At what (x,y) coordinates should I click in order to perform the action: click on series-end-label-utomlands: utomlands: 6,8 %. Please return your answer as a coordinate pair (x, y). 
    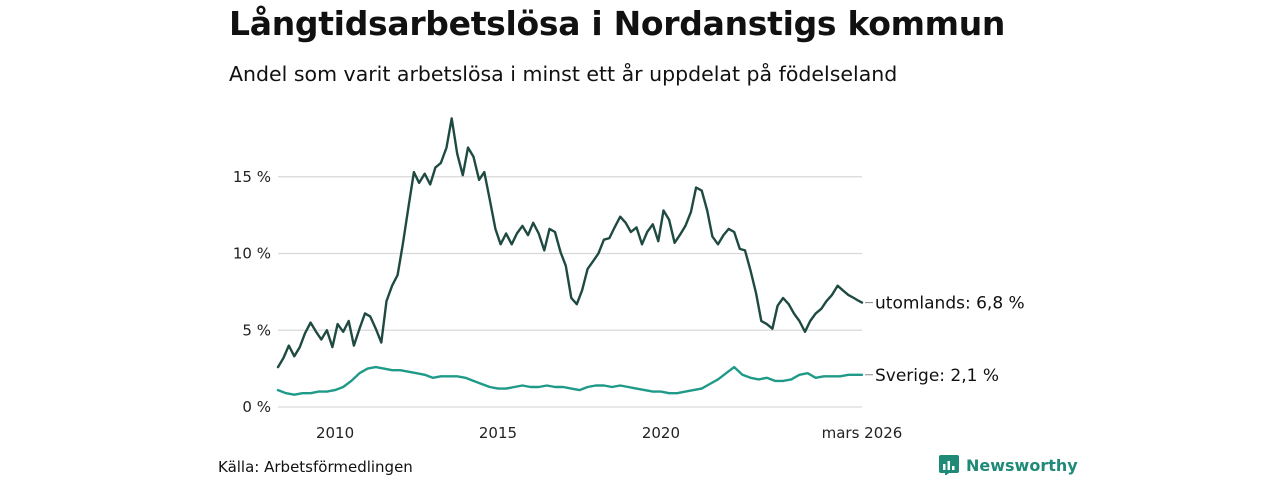
    Looking at the image, I should click on (950, 304).